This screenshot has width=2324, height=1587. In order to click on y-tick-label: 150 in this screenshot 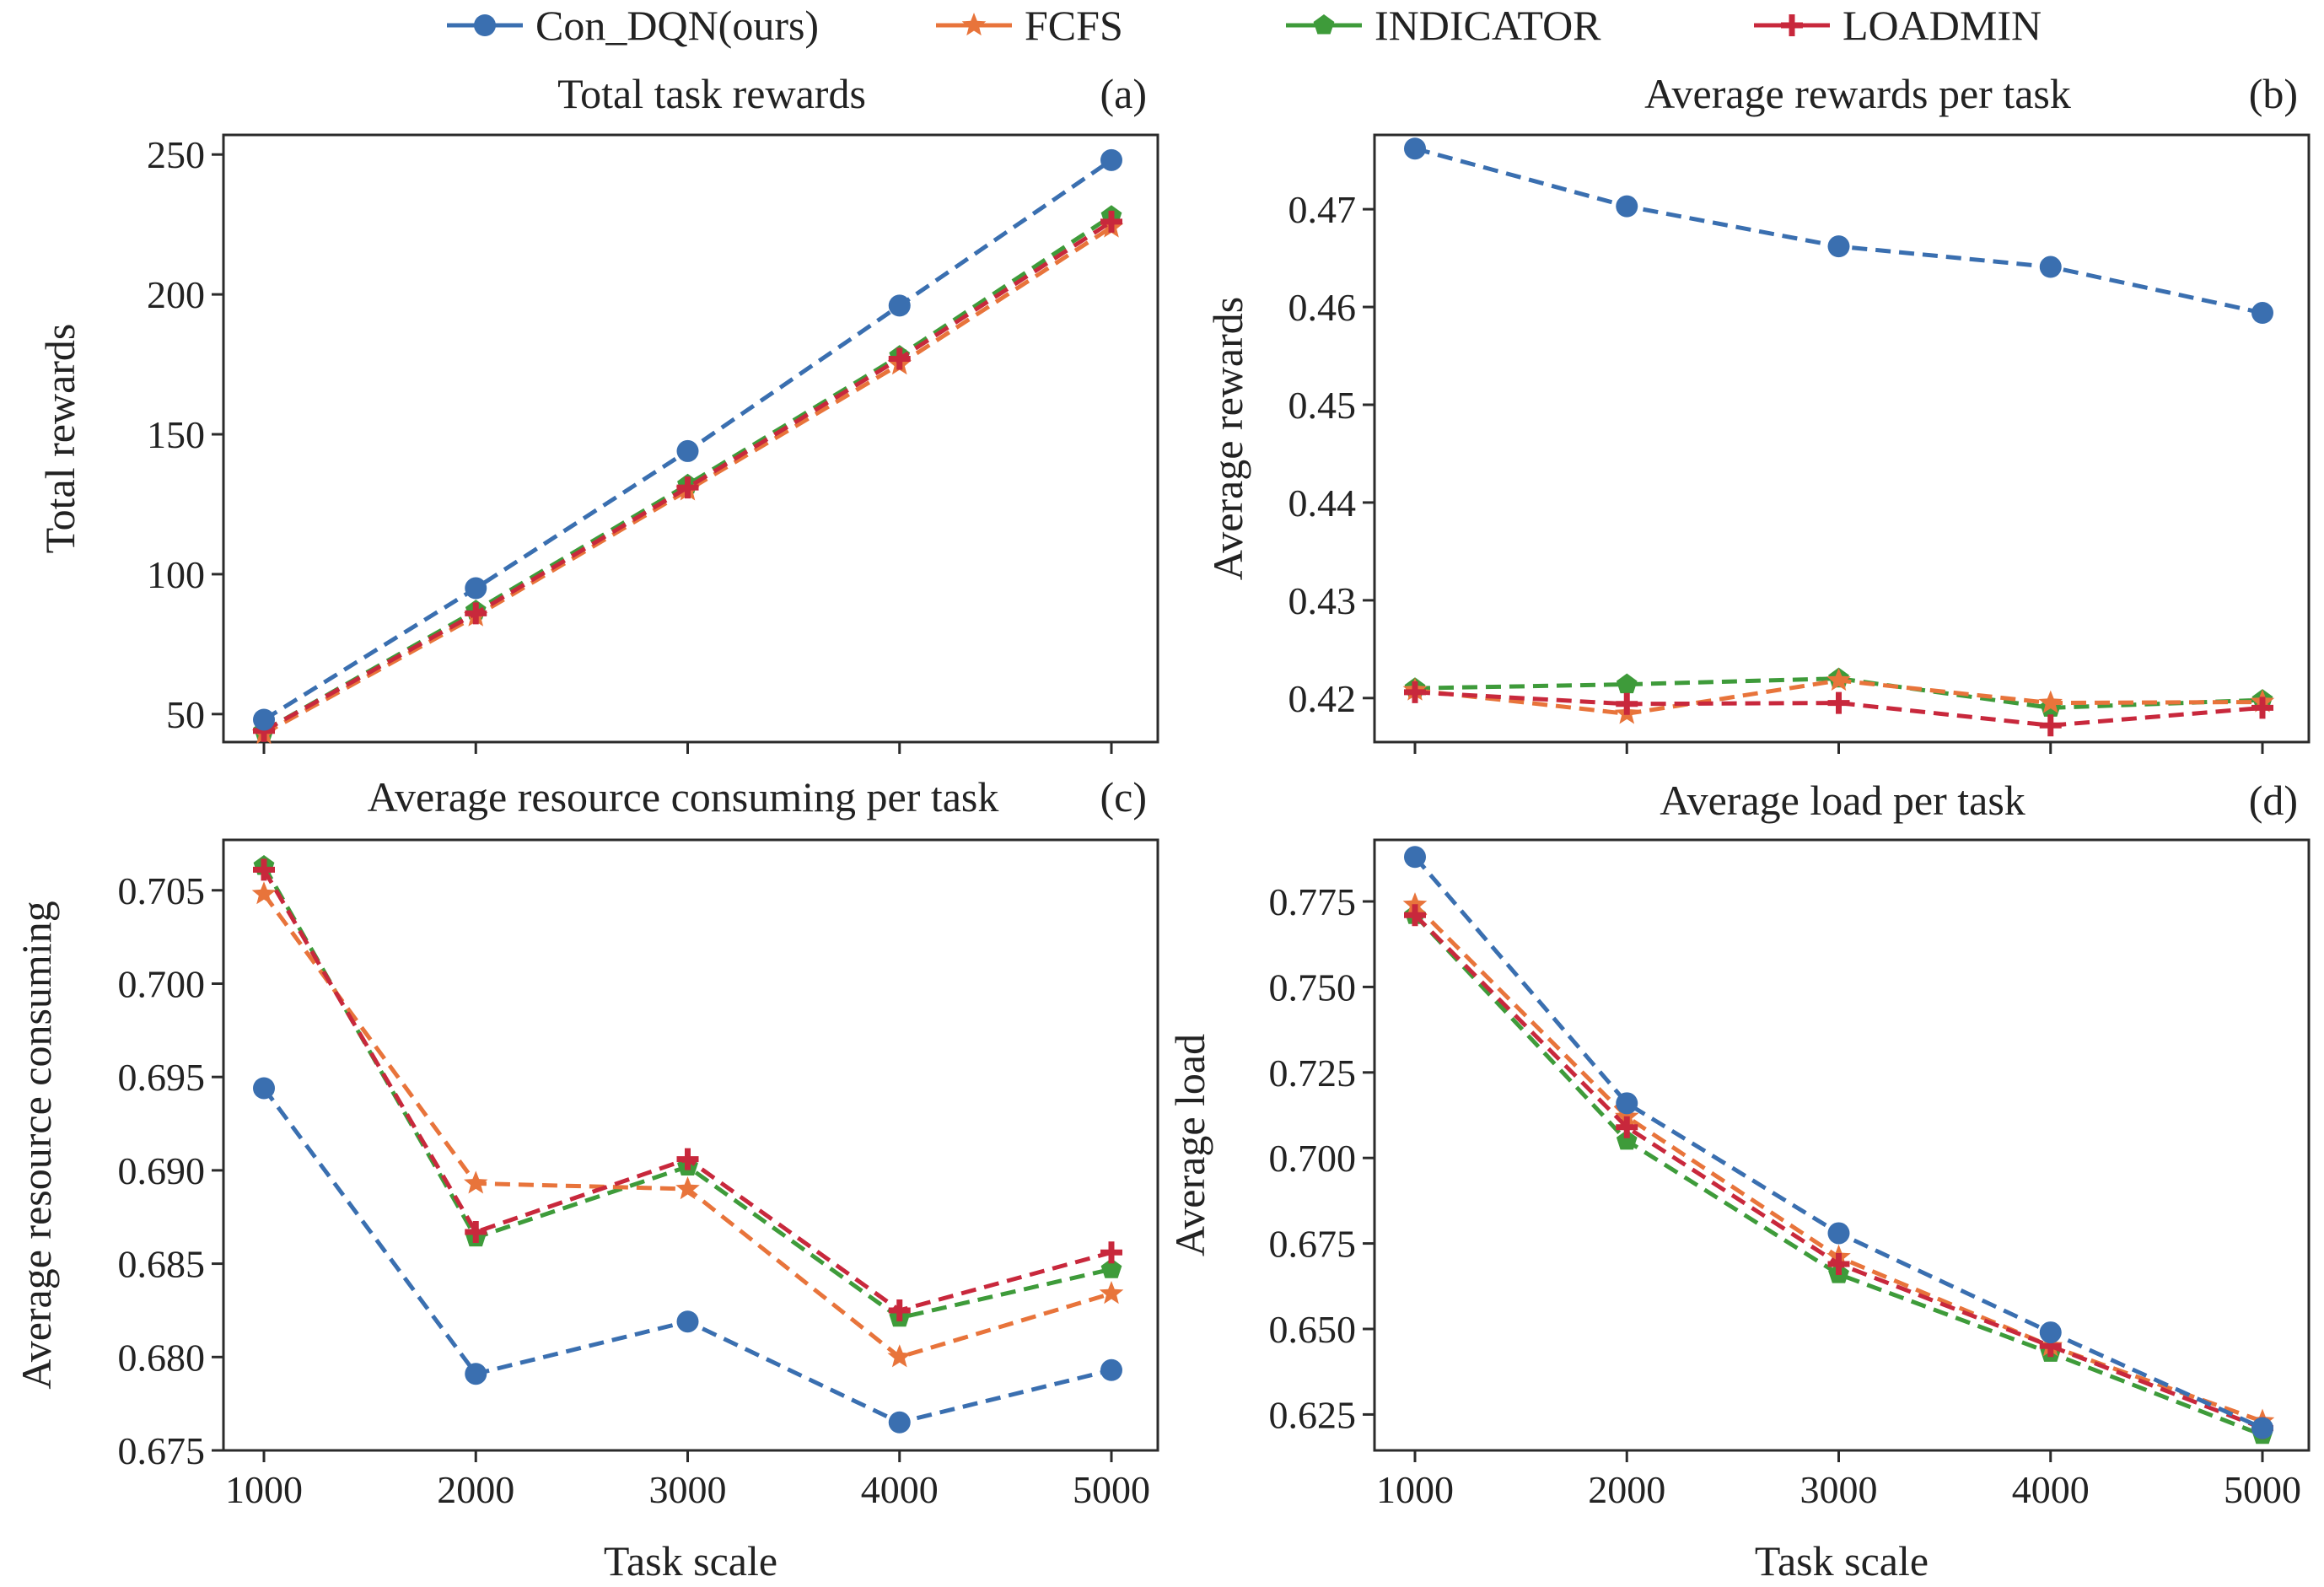, I will do `click(176, 435)`.